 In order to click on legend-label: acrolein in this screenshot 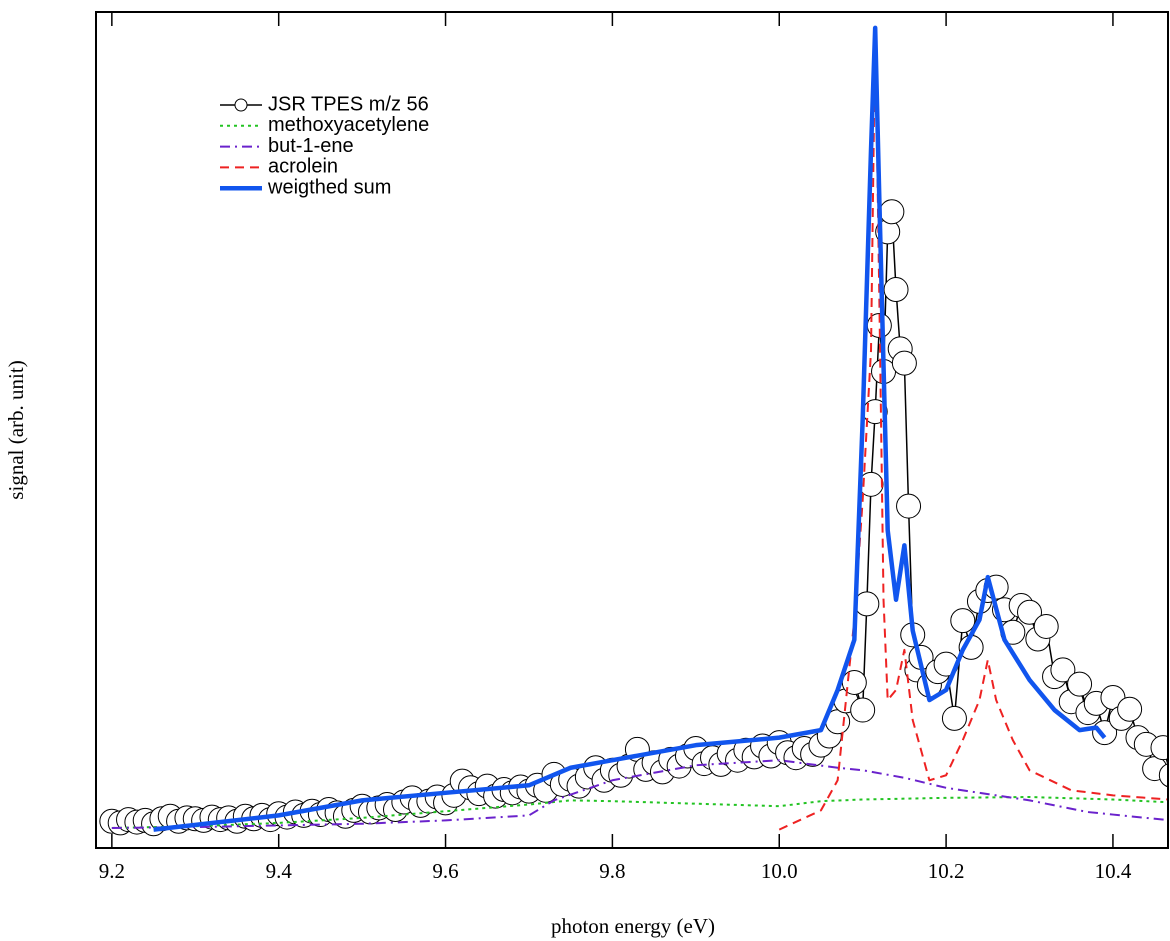, I will do `click(303, 167)`.